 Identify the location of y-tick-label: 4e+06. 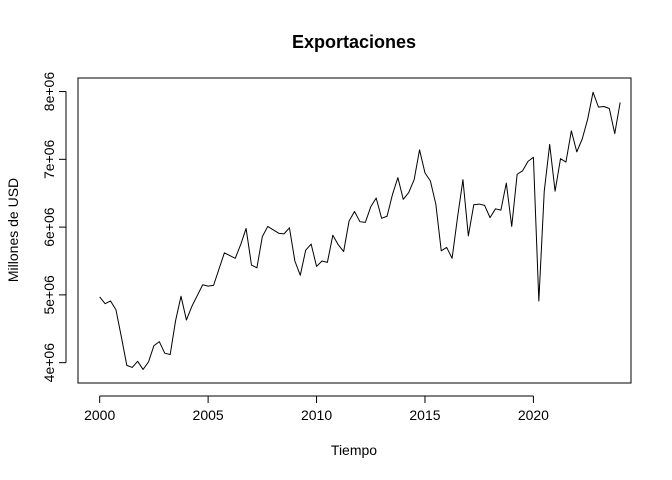
(49, 363).